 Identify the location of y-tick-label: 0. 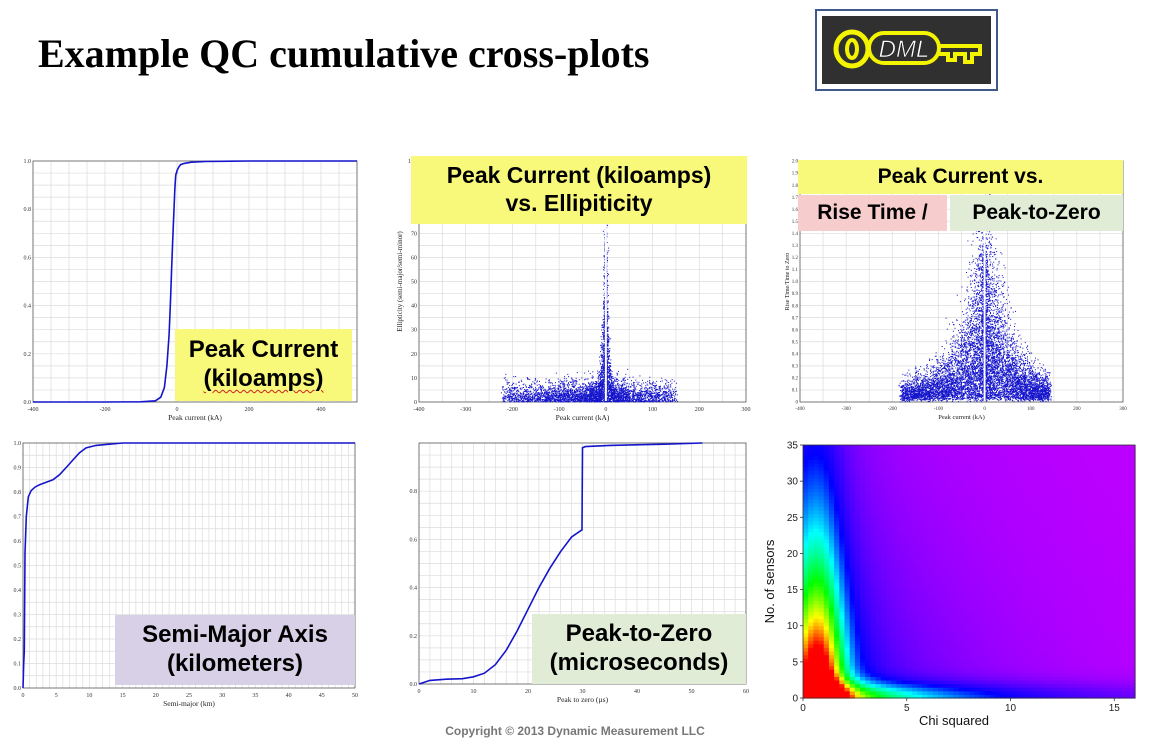
(415, 403).